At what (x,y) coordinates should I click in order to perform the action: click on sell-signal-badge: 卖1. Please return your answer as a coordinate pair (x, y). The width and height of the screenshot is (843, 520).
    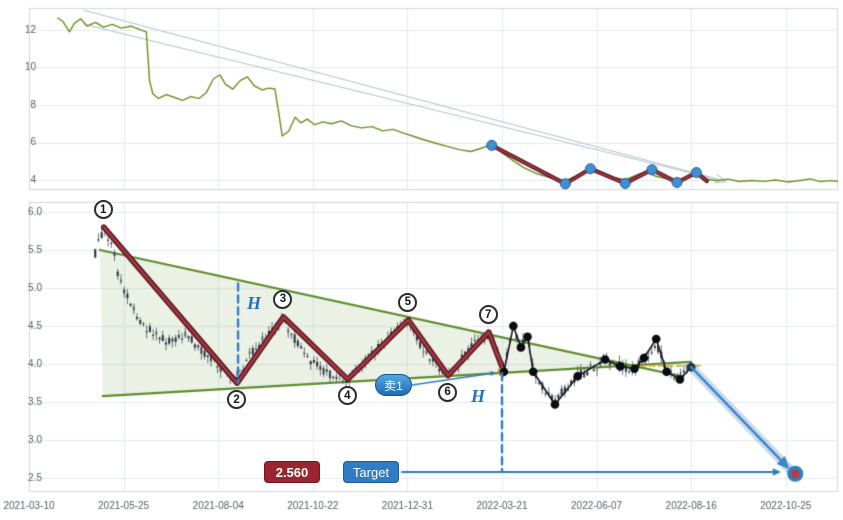
    Looking at the image, I should click on (393, 385).